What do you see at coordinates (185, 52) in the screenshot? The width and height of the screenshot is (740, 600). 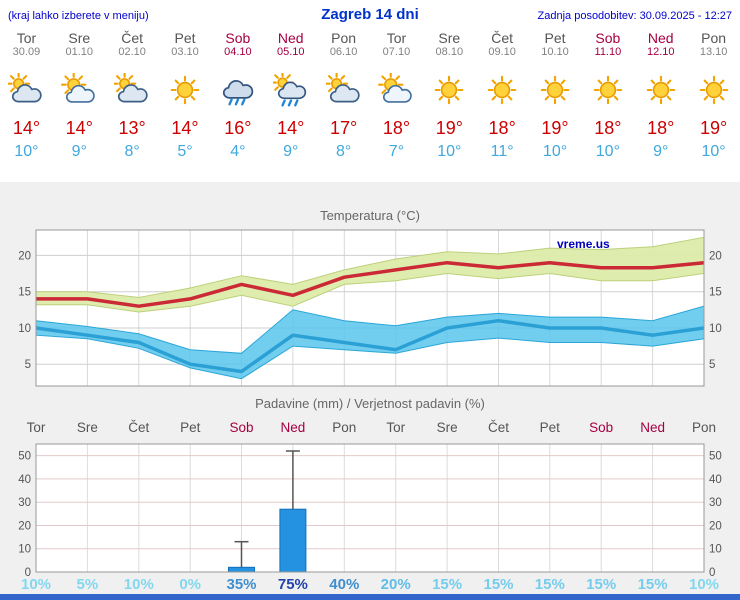 I see `day-date: 03.10` at bounding box center [185, 52].